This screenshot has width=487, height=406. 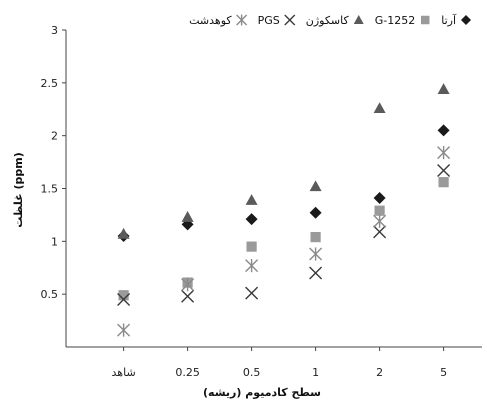 What do you see at coordinates (315, 372) in the screenshot?
I see `x-tick-label: 1` at bounding box center [315, 372].